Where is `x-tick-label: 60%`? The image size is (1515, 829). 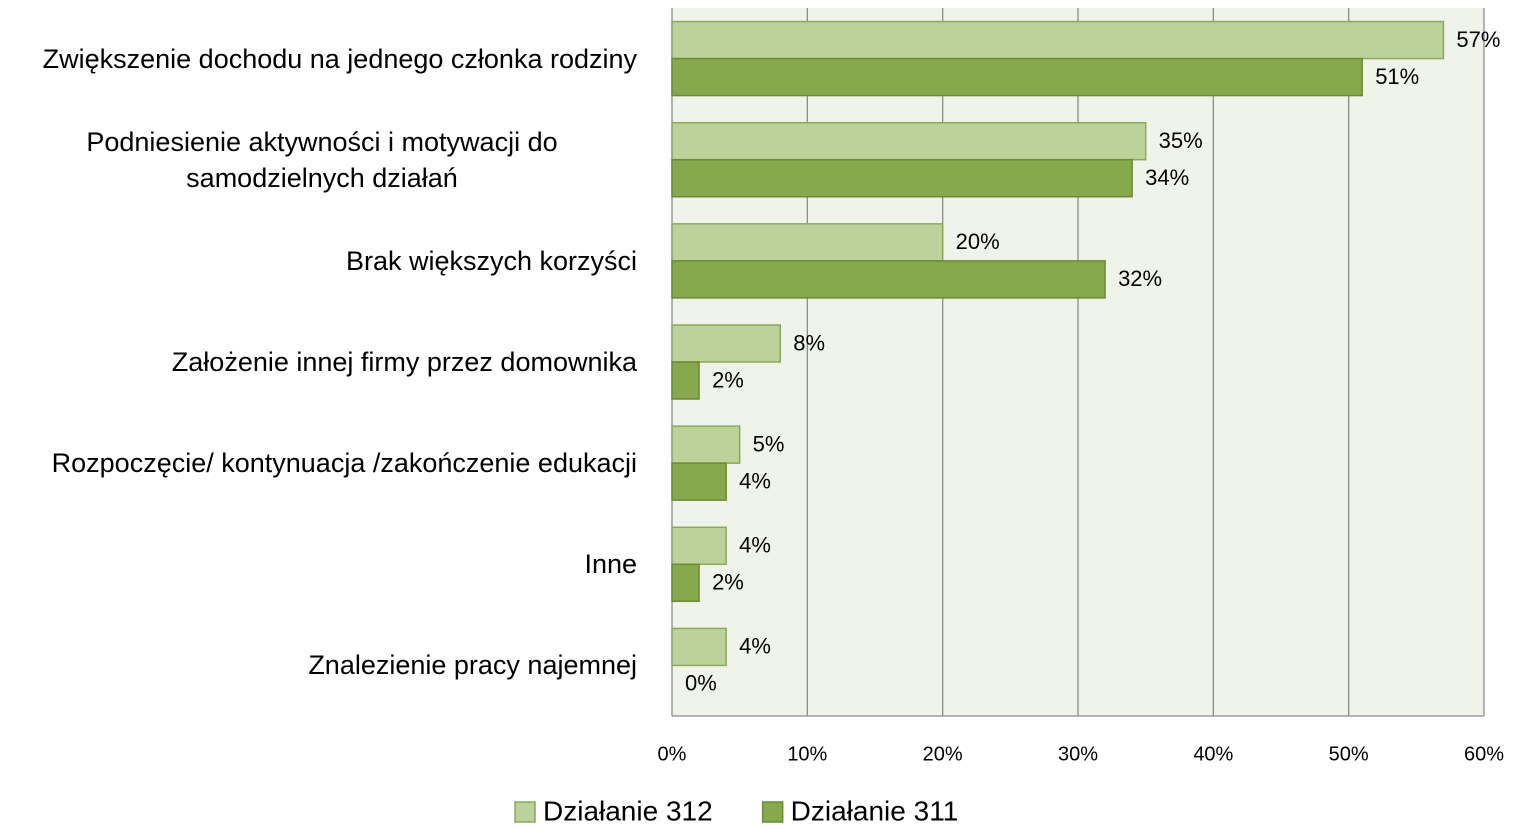
x-tick-label: 60% is located at coordinates (1484, 754).